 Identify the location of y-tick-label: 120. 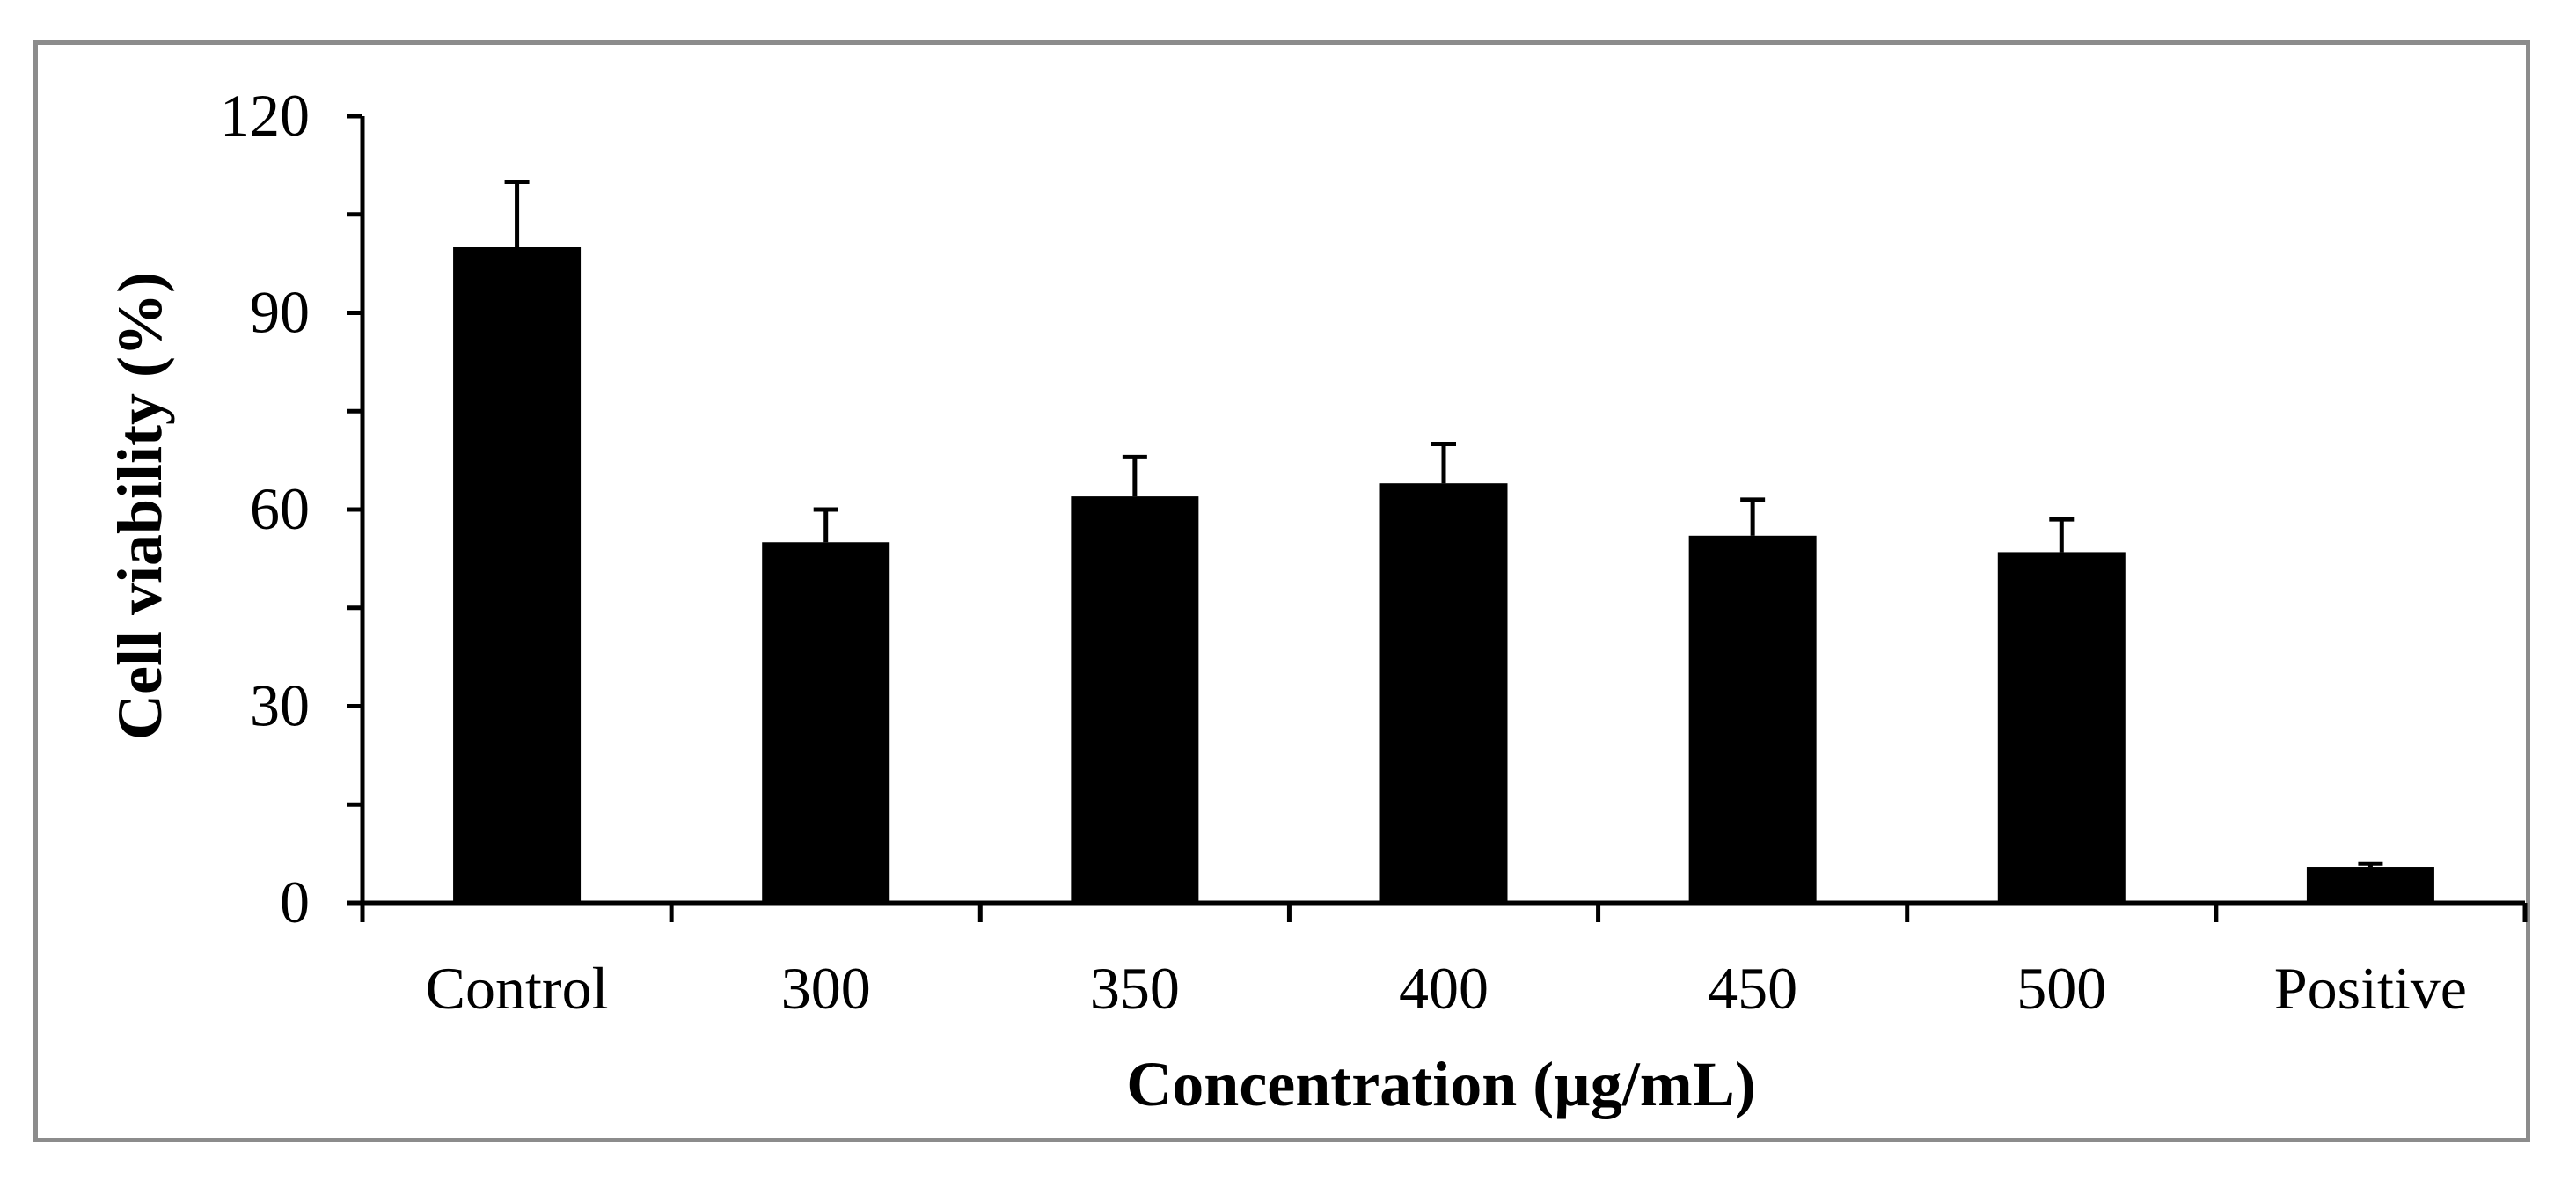
(265, 115).